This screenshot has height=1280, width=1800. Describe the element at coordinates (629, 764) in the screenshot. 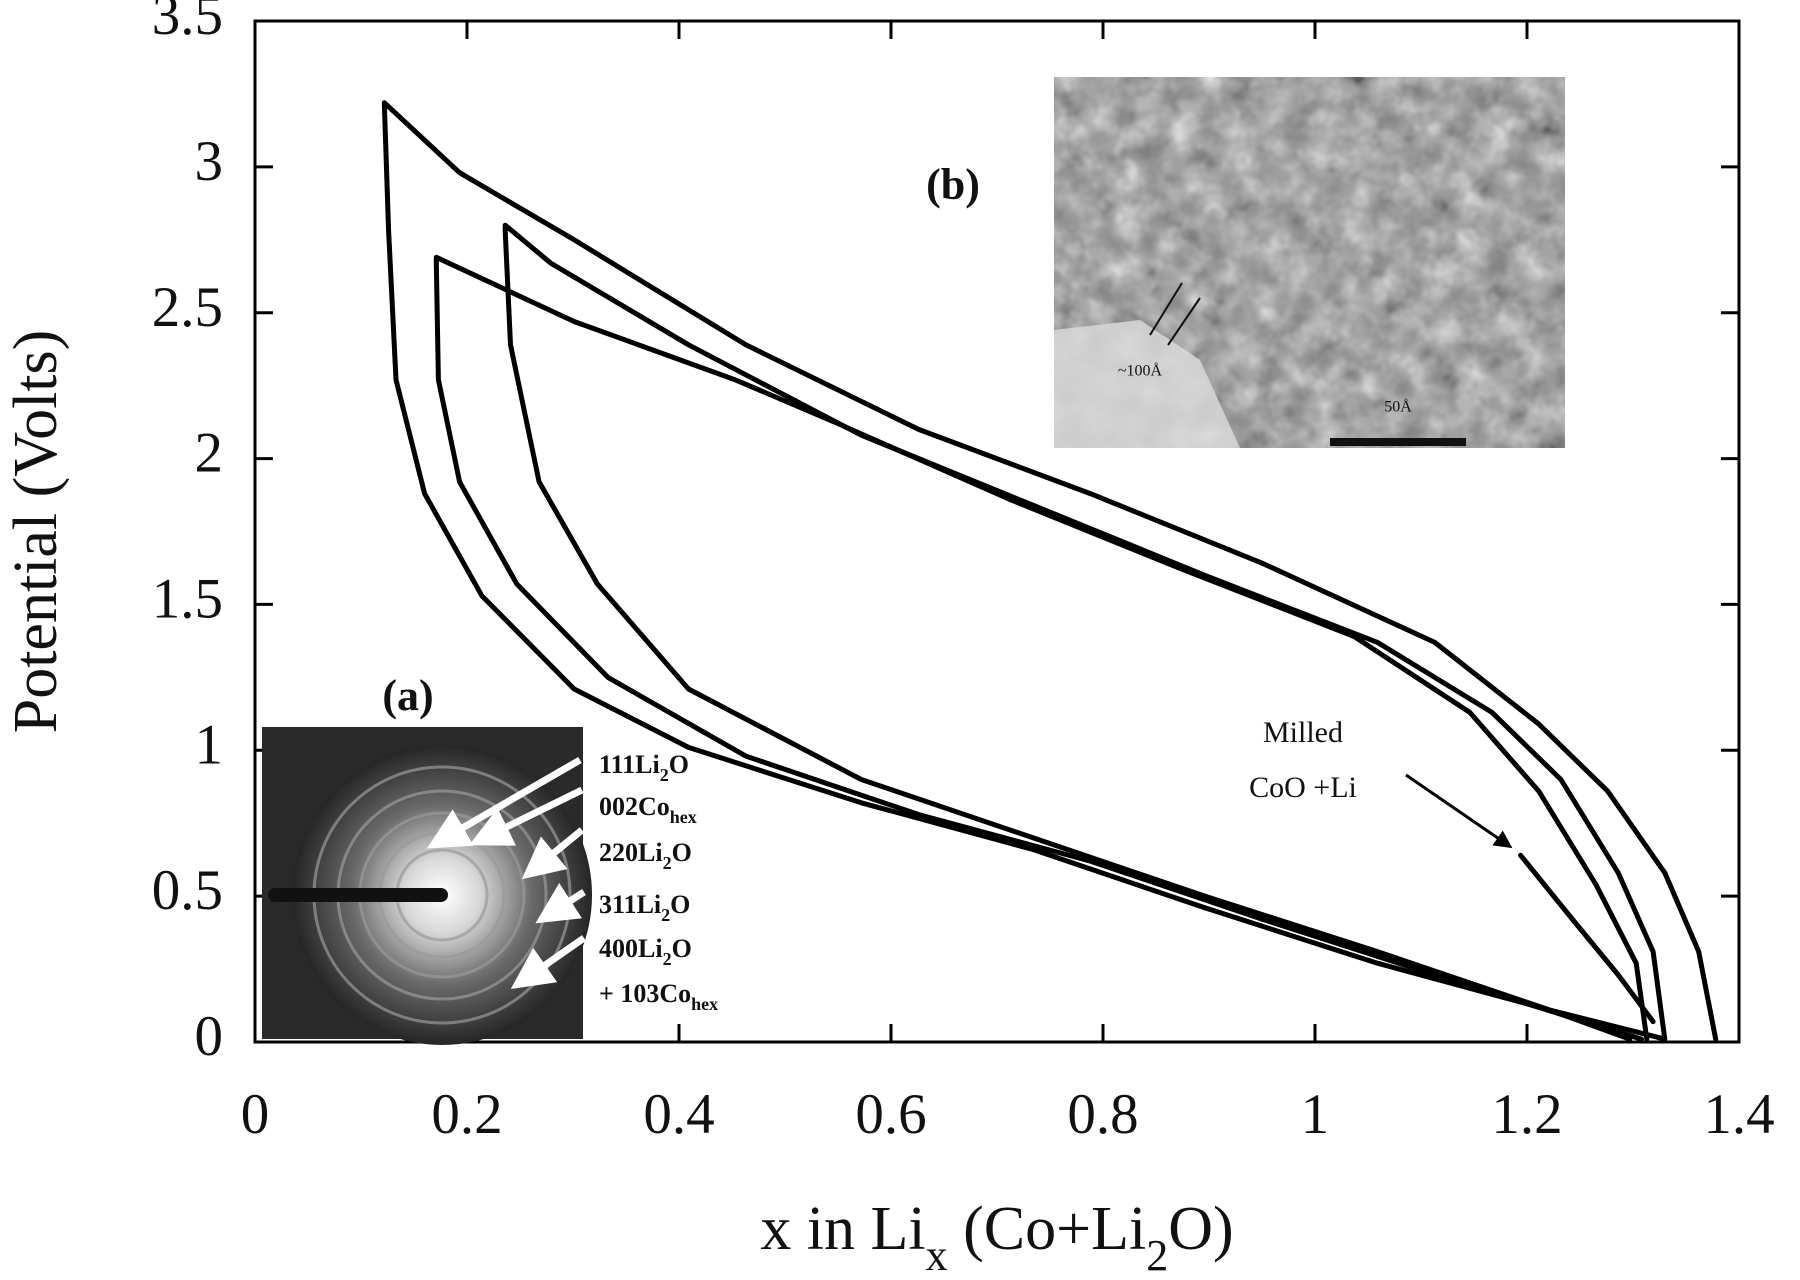

I see `ring-label-part: 111Li` at that location.